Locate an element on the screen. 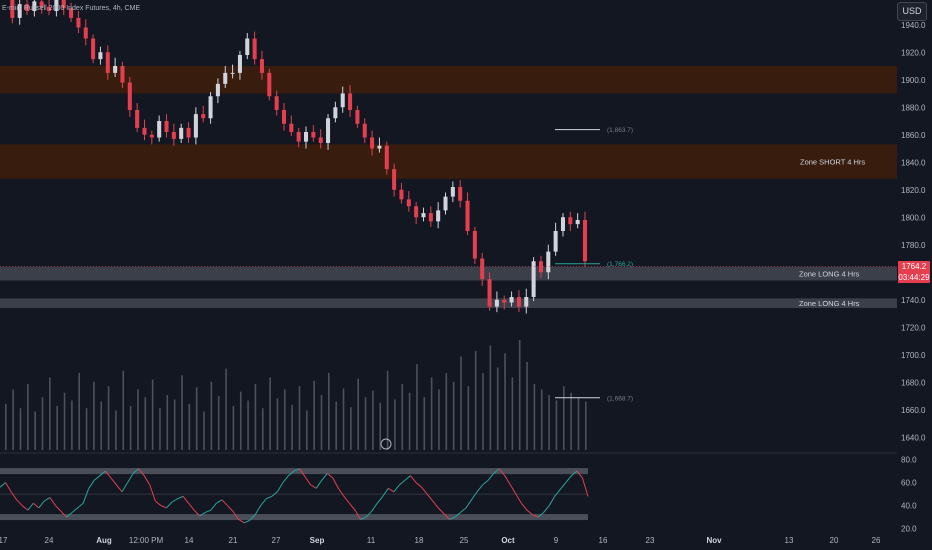  rsi-layer is located at coordinates (448, 488).